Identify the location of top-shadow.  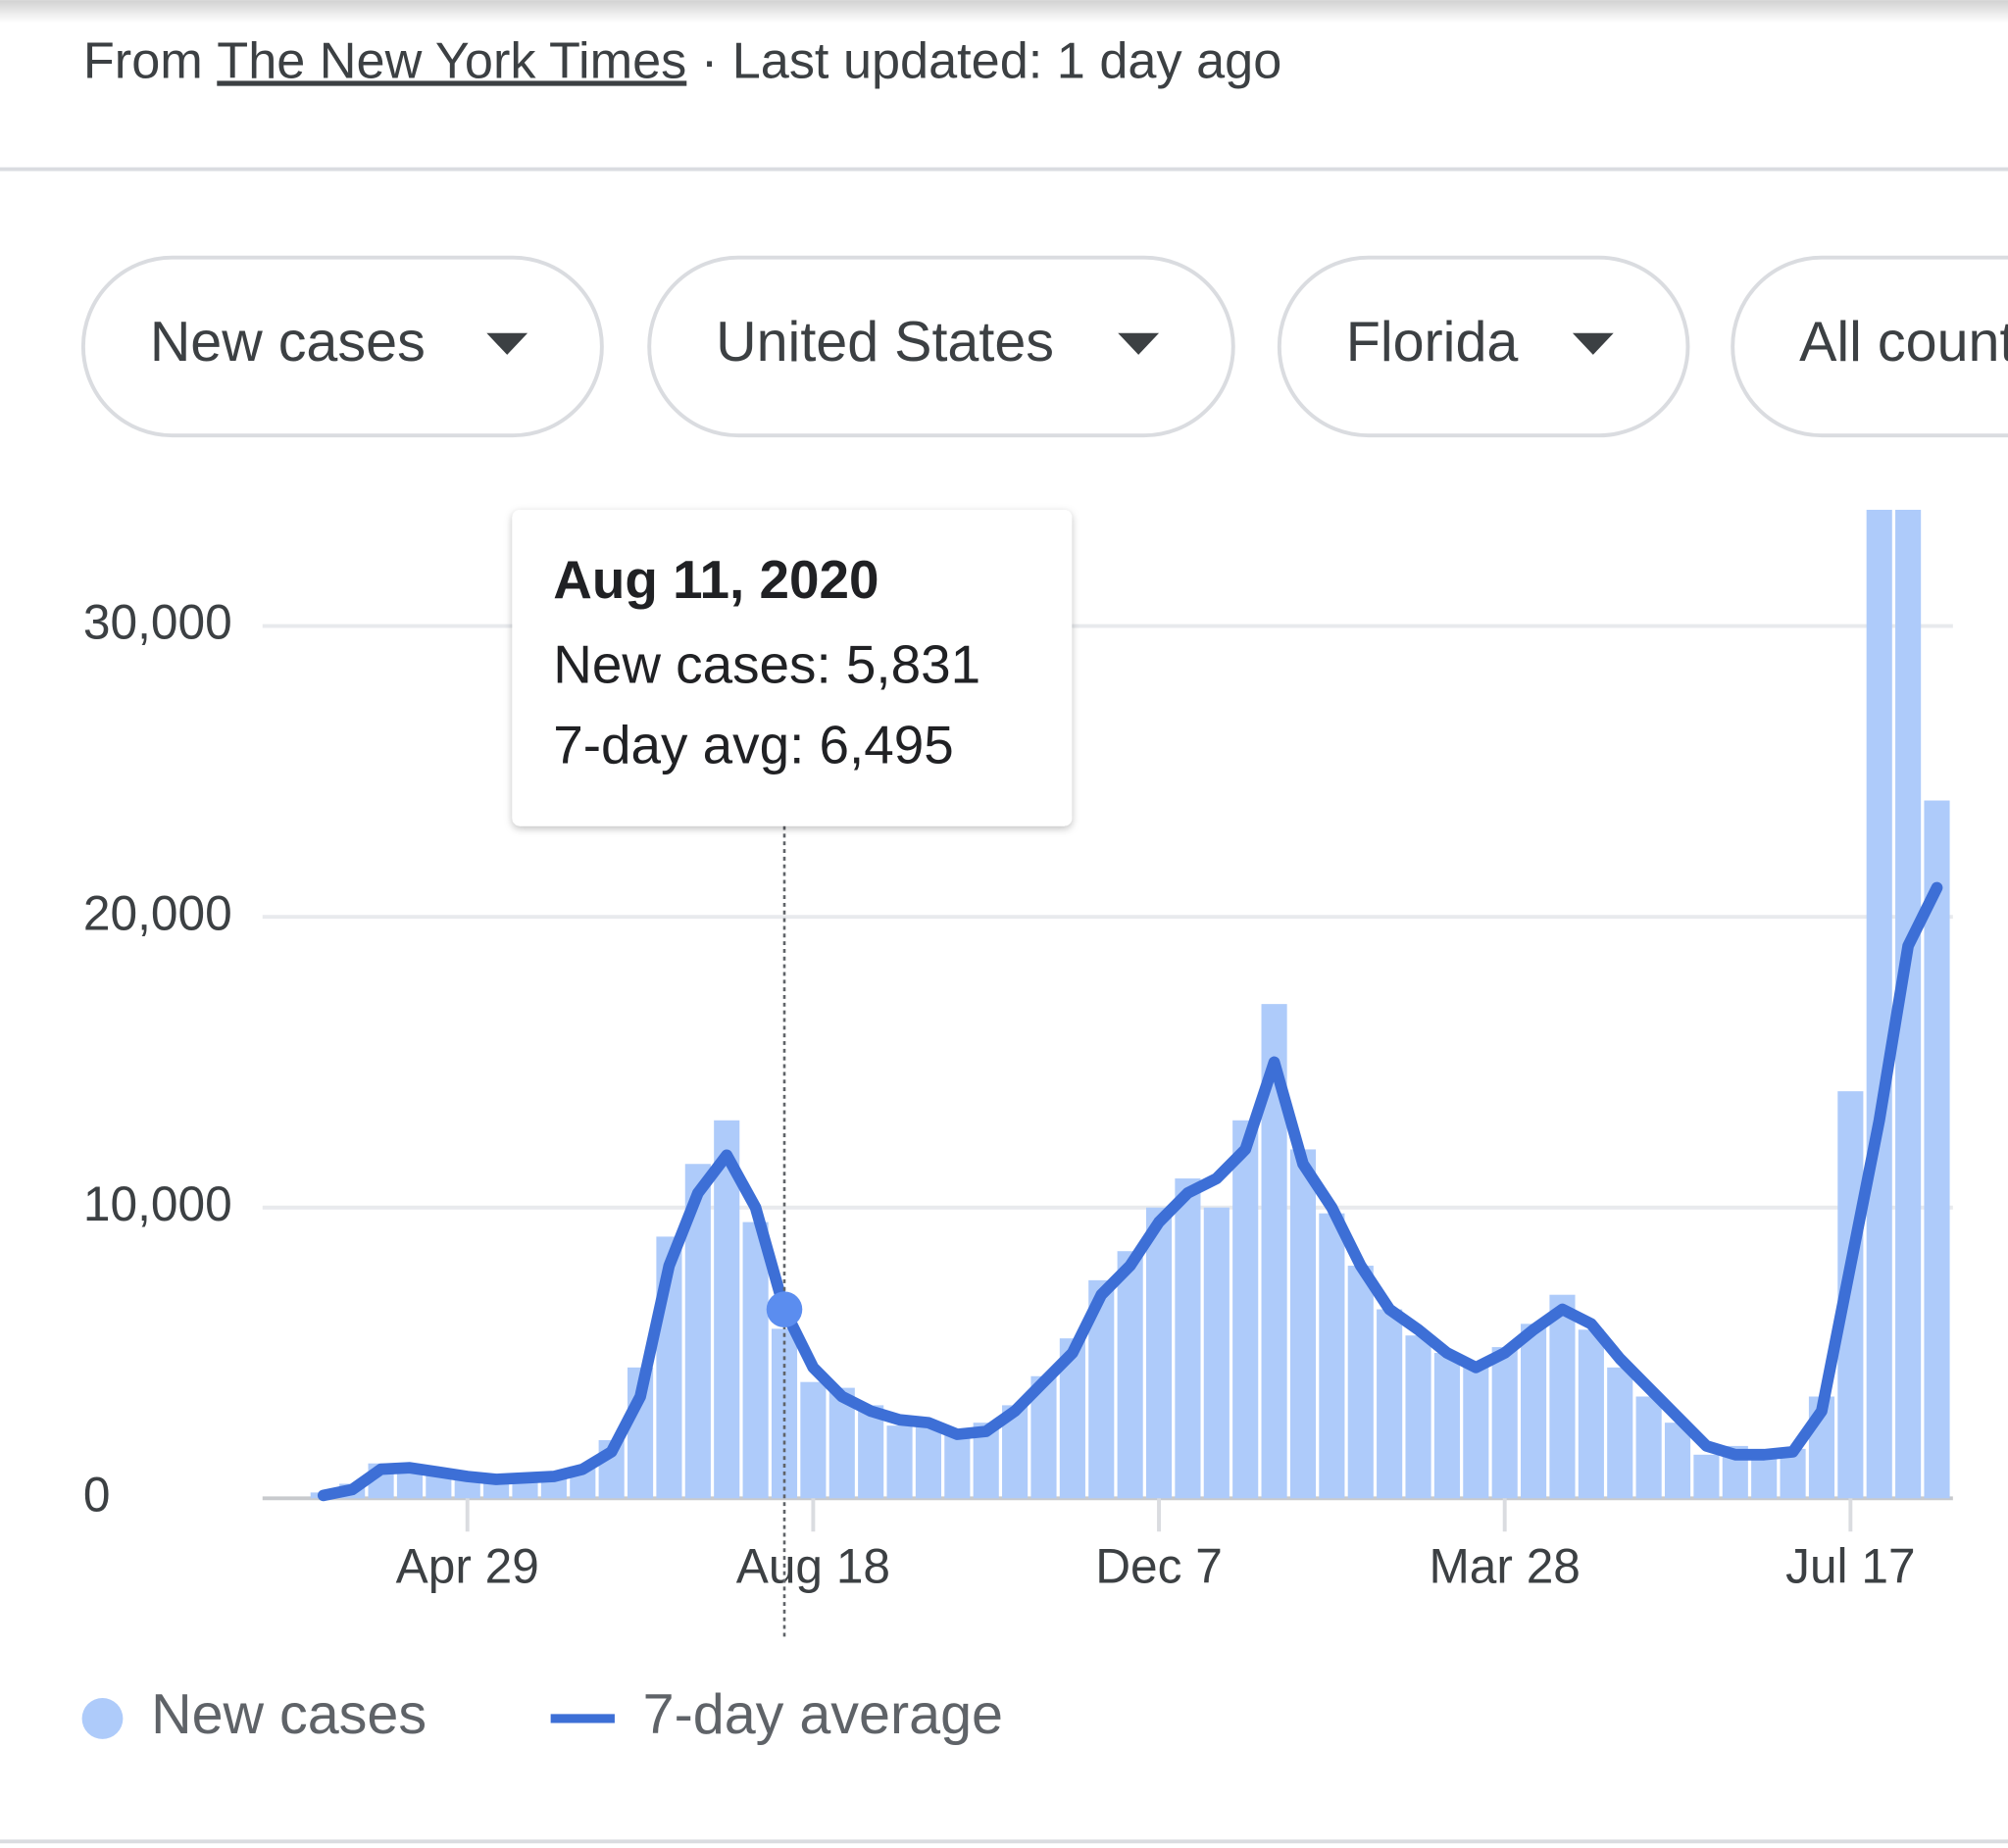
(1004, 12).